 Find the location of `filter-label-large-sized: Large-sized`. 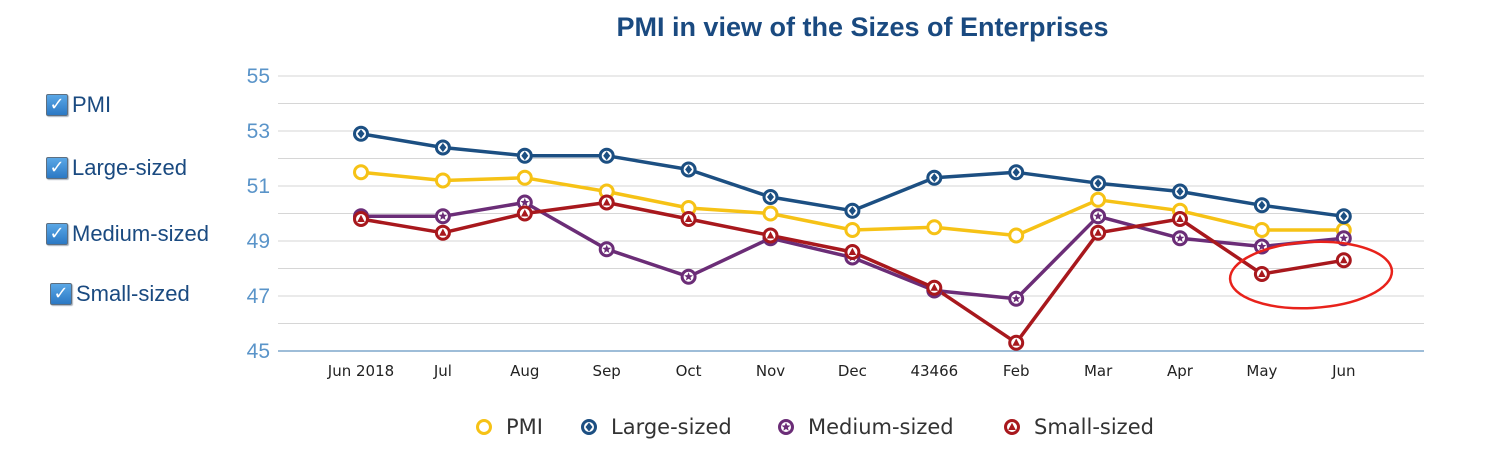

filter-label-large-sized: Large-sized is located at coordinates (129, 167).